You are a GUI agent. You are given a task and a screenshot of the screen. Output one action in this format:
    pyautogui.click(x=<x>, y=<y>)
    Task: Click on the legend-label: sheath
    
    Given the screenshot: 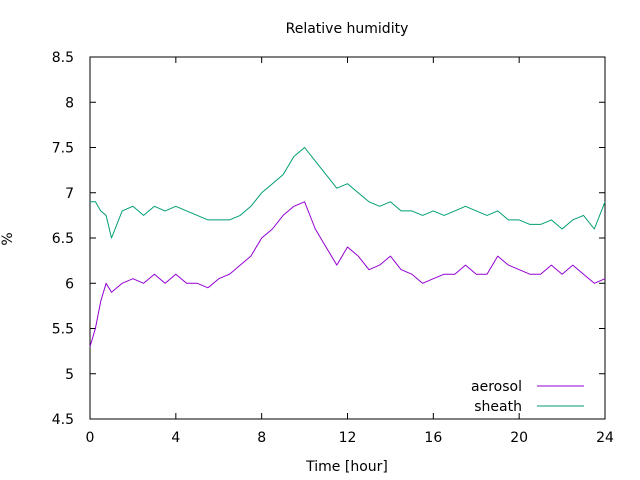 What is the action you would take?
    pyautogui.click(x=498, y=407)
    